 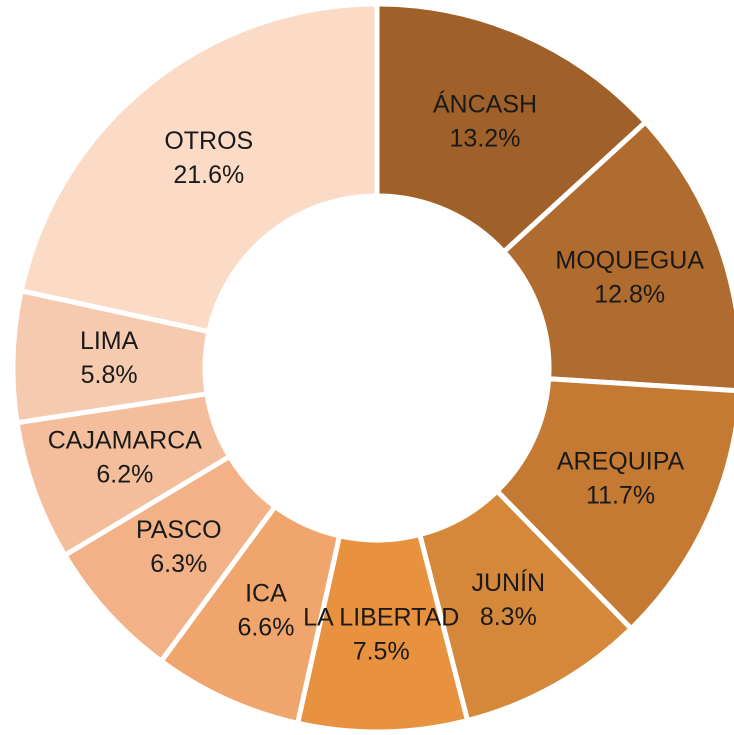 What do you see at coordinates (381, 618) in the screenshot?
I see `slice-label: LA LIBERTAD` at bounding box center [381, 618].